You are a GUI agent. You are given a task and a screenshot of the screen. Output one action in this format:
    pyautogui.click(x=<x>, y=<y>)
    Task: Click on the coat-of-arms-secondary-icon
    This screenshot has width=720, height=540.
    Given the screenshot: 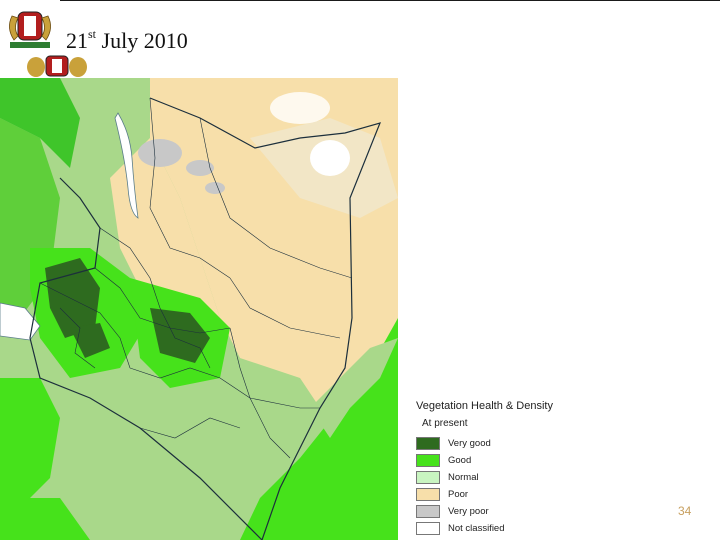 What is the action you would take?
    pyautogui.click(x=57, y=66)
    